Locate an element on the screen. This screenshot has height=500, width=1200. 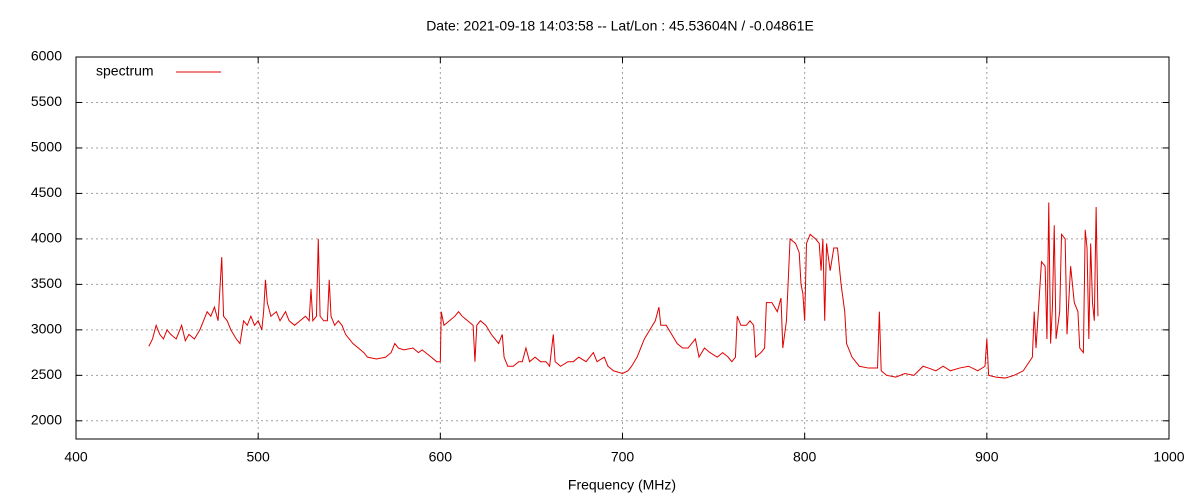
x-tick-label: 900 is located at coordinates (987, 457).